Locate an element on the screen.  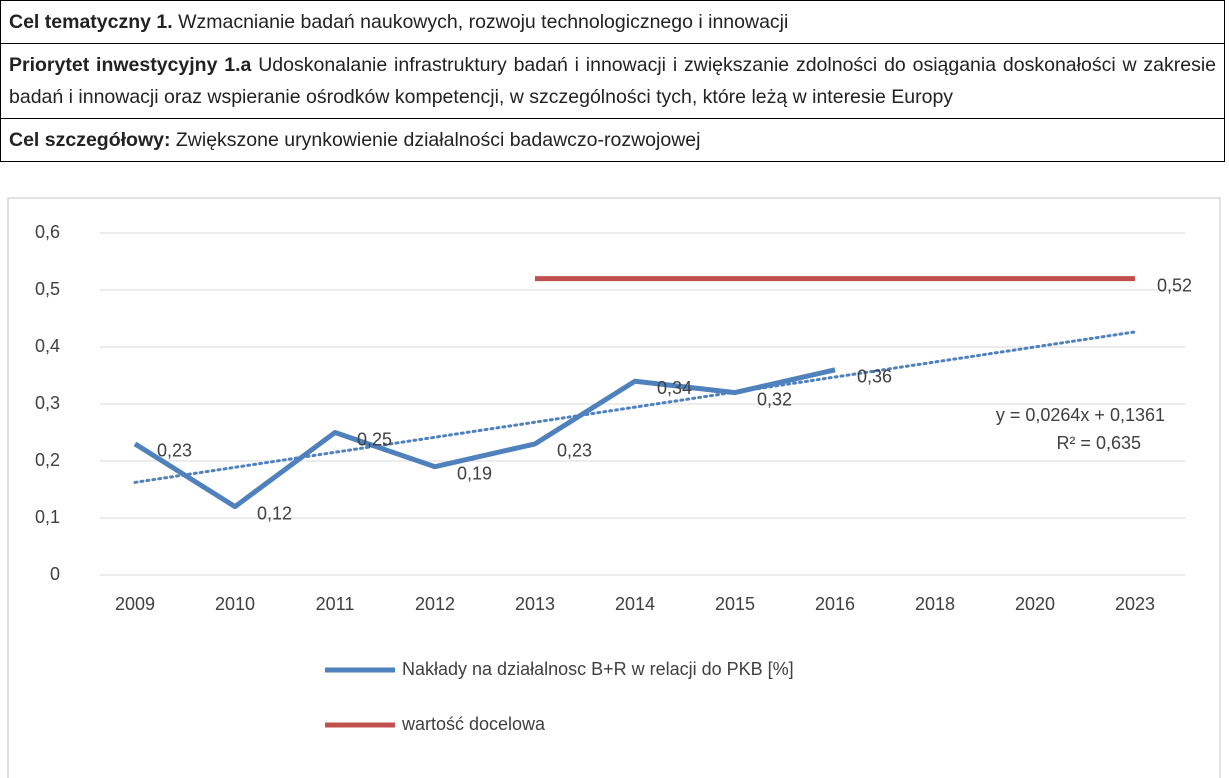
y-tick-label: 0,4 is located at coordinates (47, 346).